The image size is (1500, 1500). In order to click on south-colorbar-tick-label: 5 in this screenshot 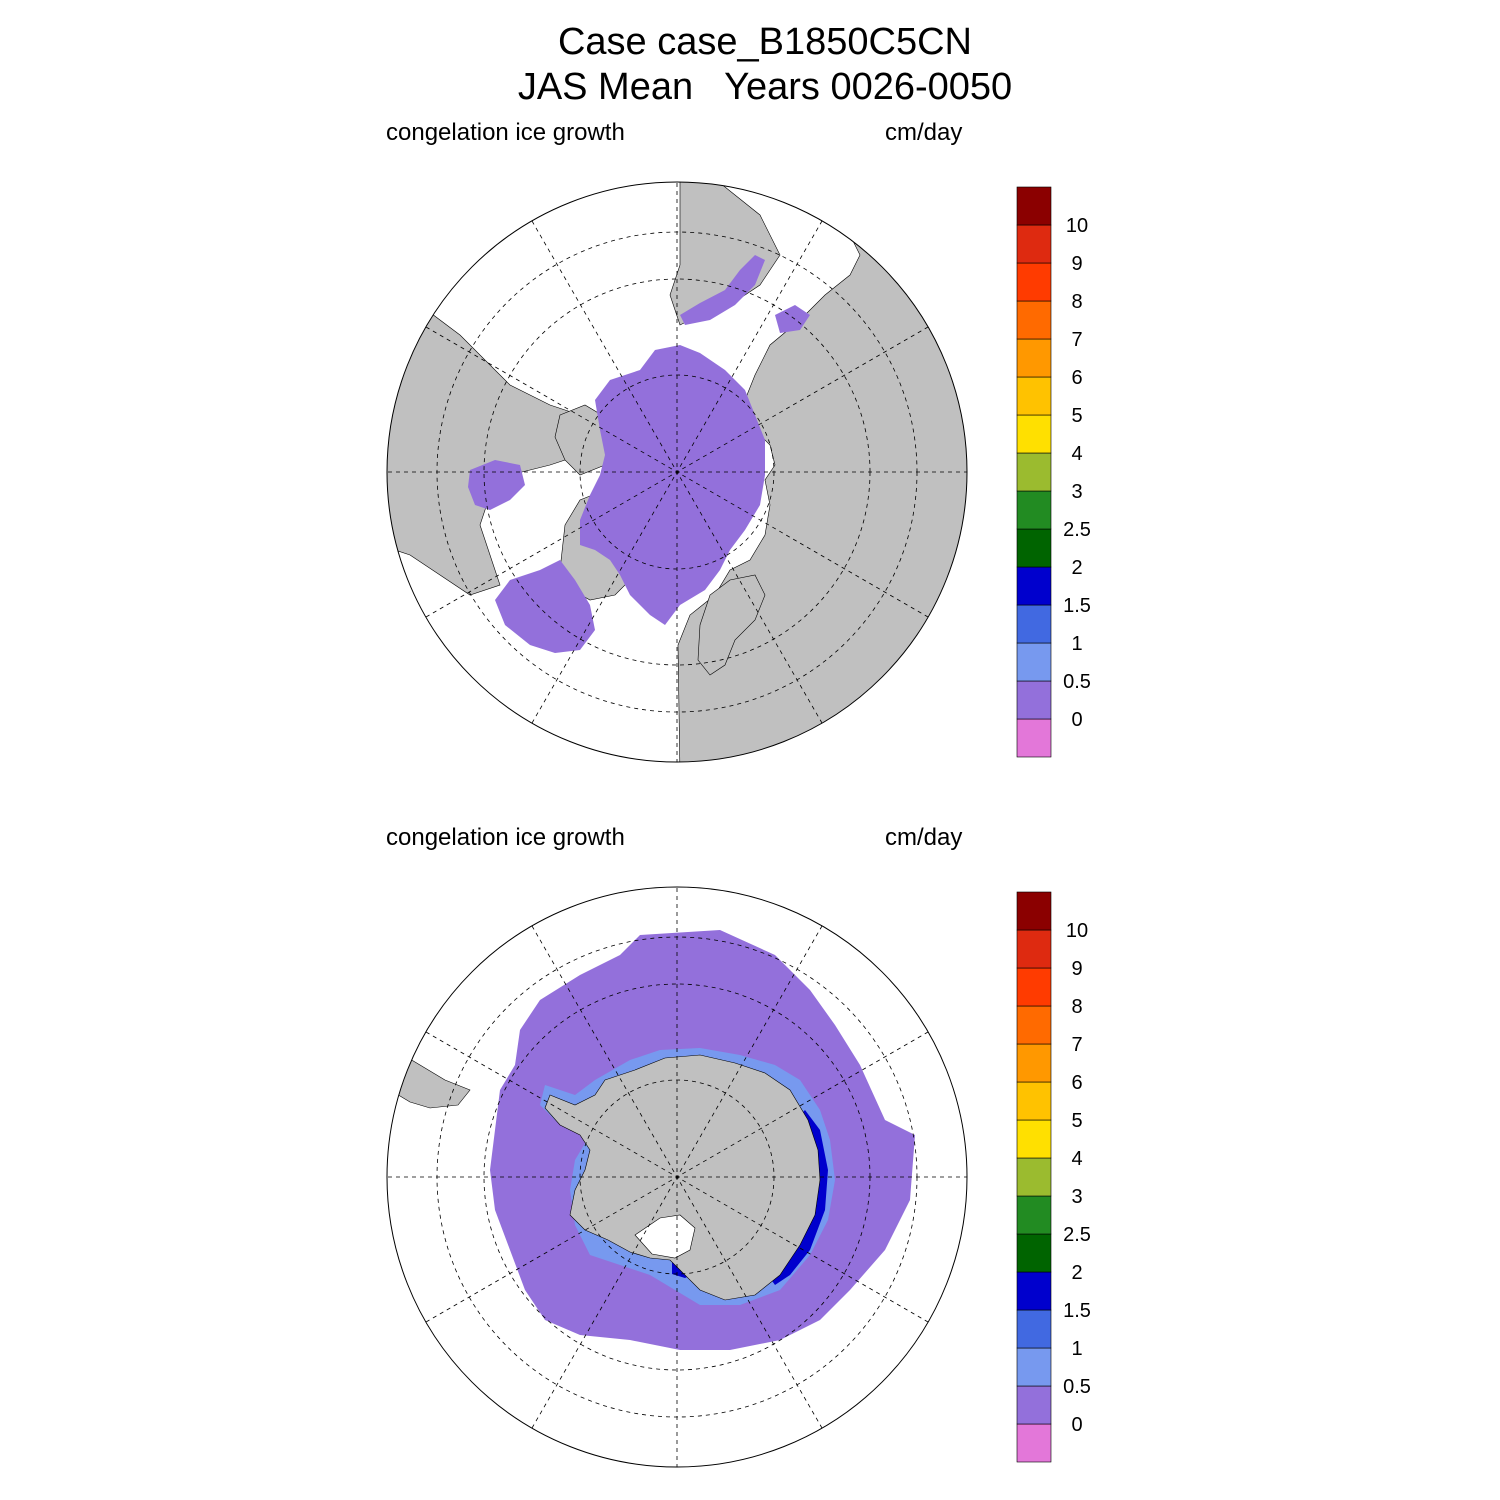, I will do `click(1076, 1121)`.